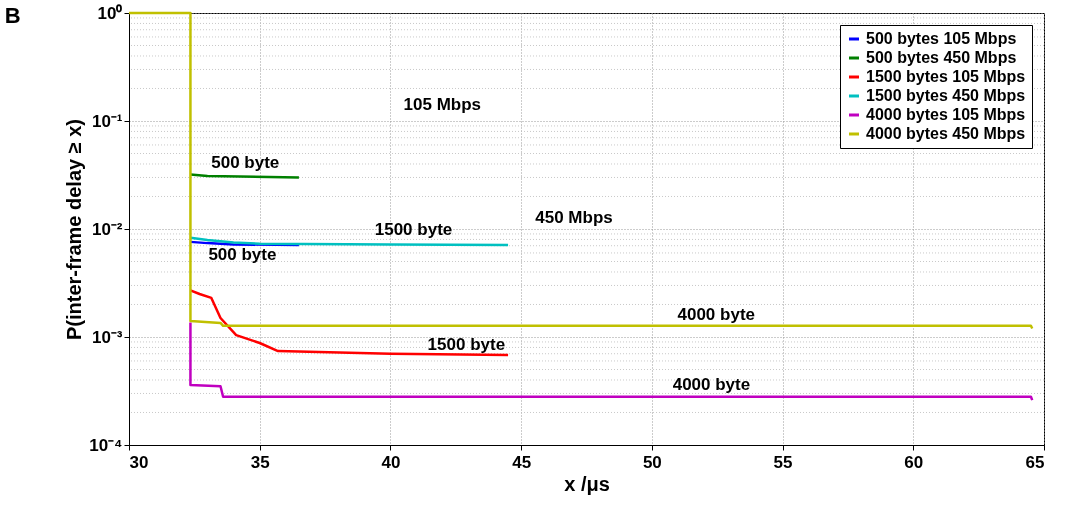 This screenshot has height=522, width=1080. Describe the element at coordinates (522, 462) in the screenshot. I see `x-tick-label: 45` at that location.